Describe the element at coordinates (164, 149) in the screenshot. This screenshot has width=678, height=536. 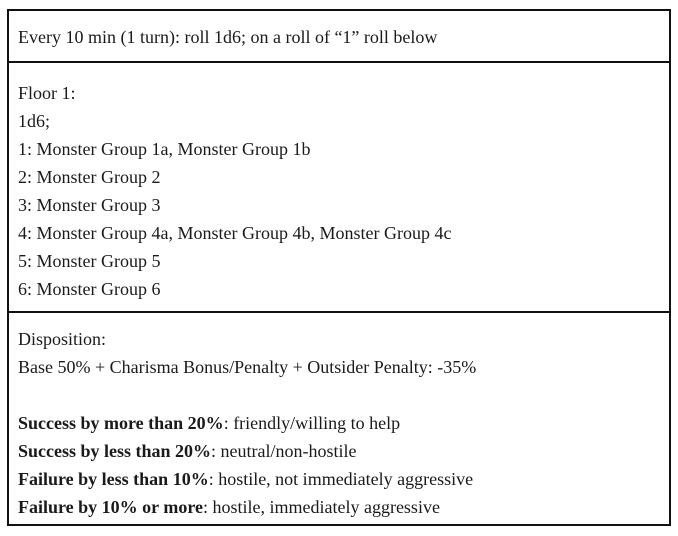
I see `floor-entry-1: 1: Monster Group 1a, Monster Group 1b` at that location.